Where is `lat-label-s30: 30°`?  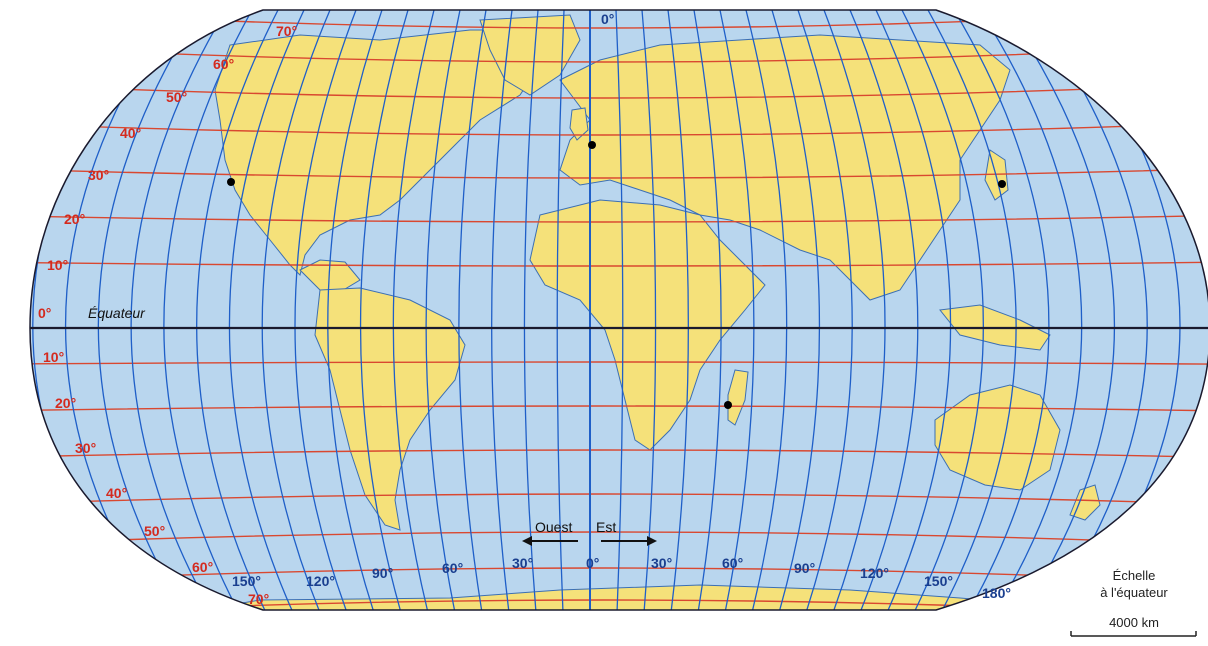
lat-label-s30: 30° is located at coordinates (85, 448).